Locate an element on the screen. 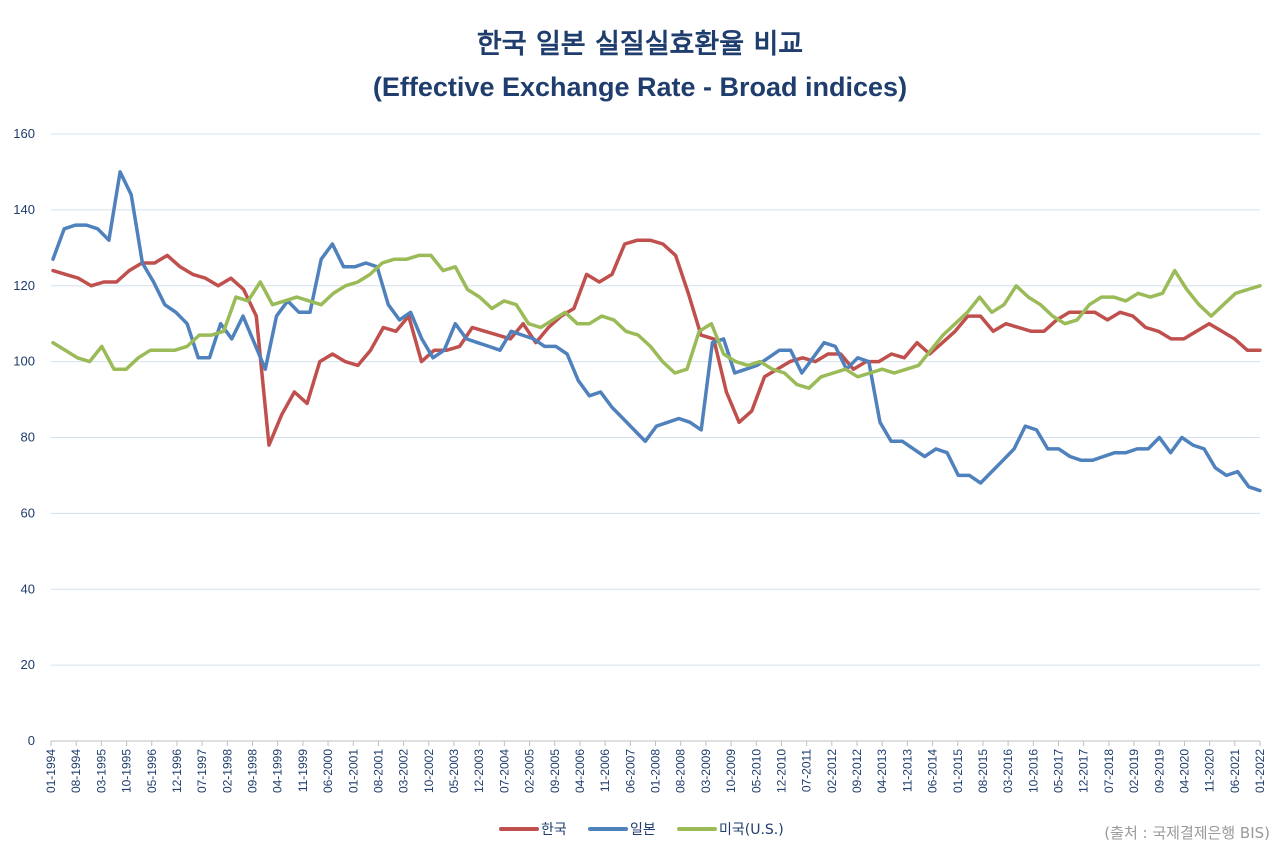 Image resolution: width=1280 pixels, height=854 pixels. x-tick-label: 05-2017 is located at coordinates (1059, 771).